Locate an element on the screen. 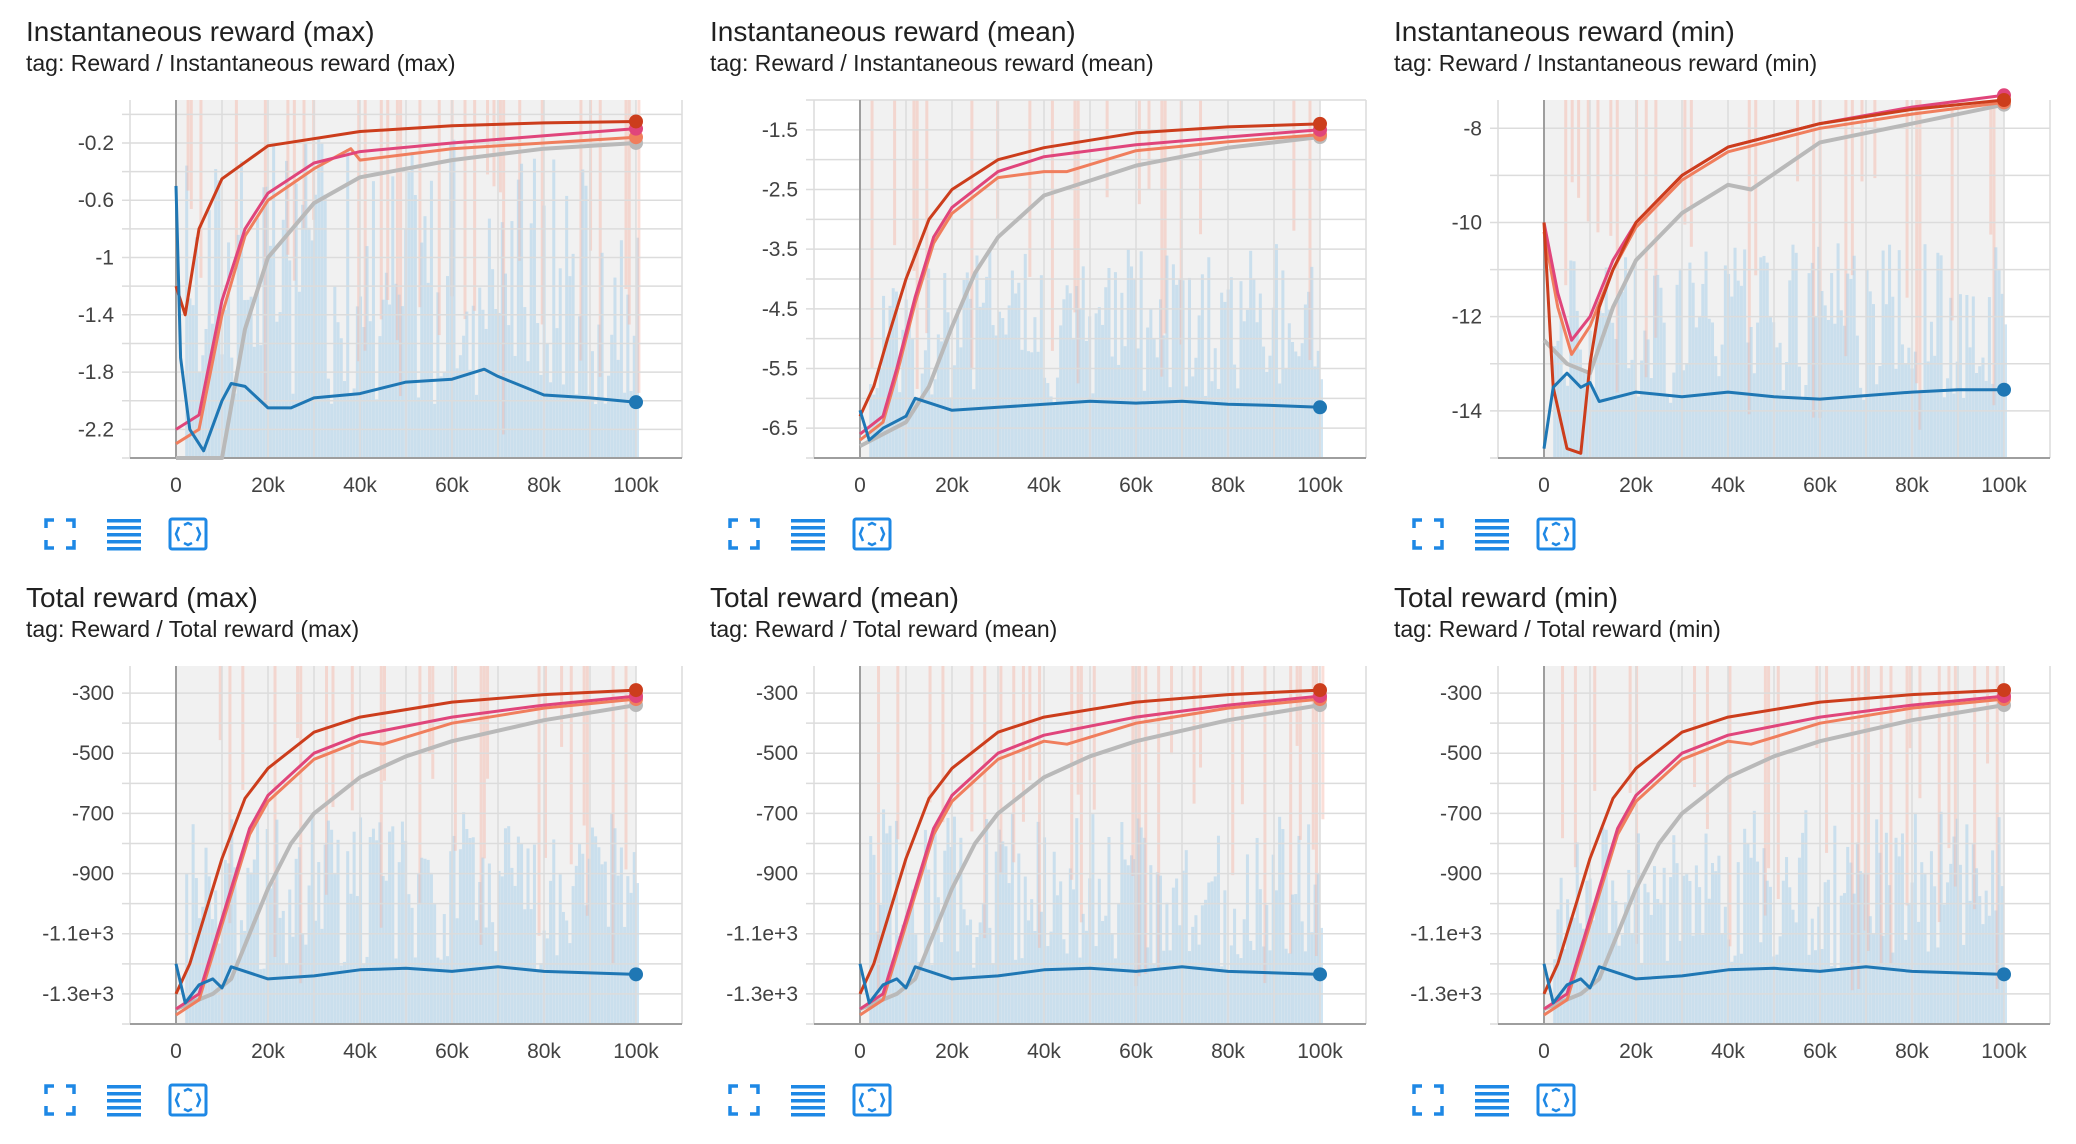 The image size is (2076, 1144). grid is located at coordinates (1086, 279).